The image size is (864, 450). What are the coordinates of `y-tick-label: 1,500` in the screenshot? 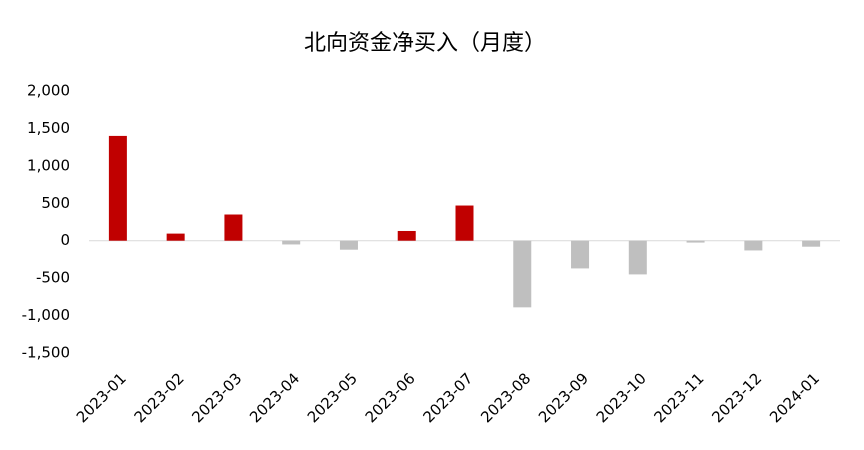 It's located at (48, 128).